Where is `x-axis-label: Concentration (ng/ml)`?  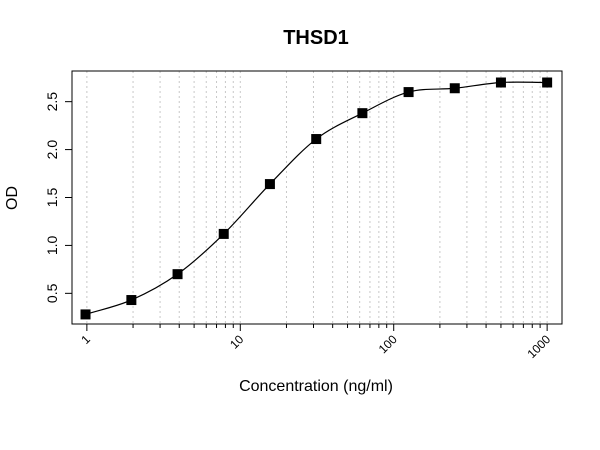
x-axis-label: Concentration (ng/ml) is located at coordinates (316, 386).